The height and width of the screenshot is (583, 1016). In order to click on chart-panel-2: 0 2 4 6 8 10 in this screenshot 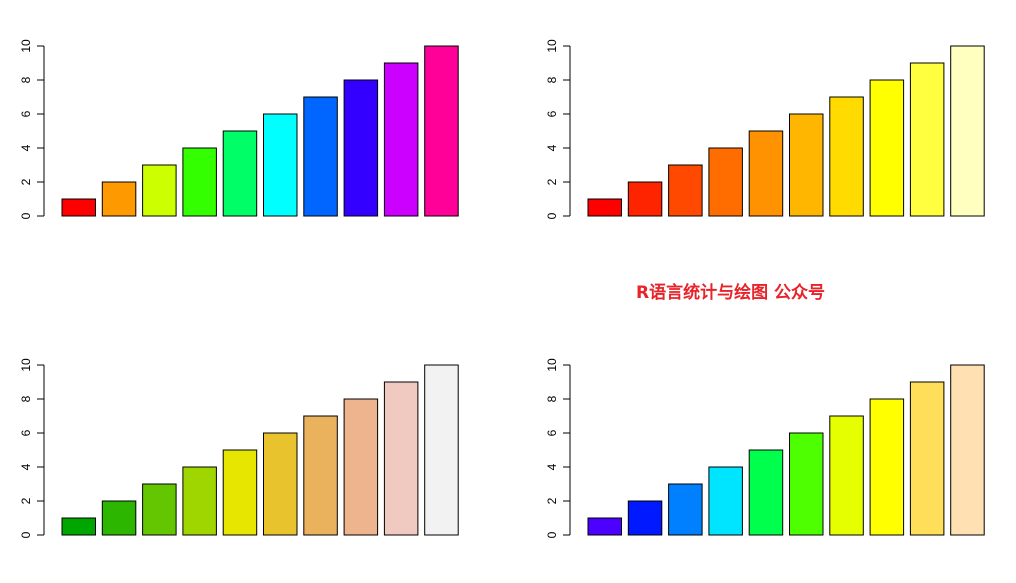, I will do `click(765, 129)`.